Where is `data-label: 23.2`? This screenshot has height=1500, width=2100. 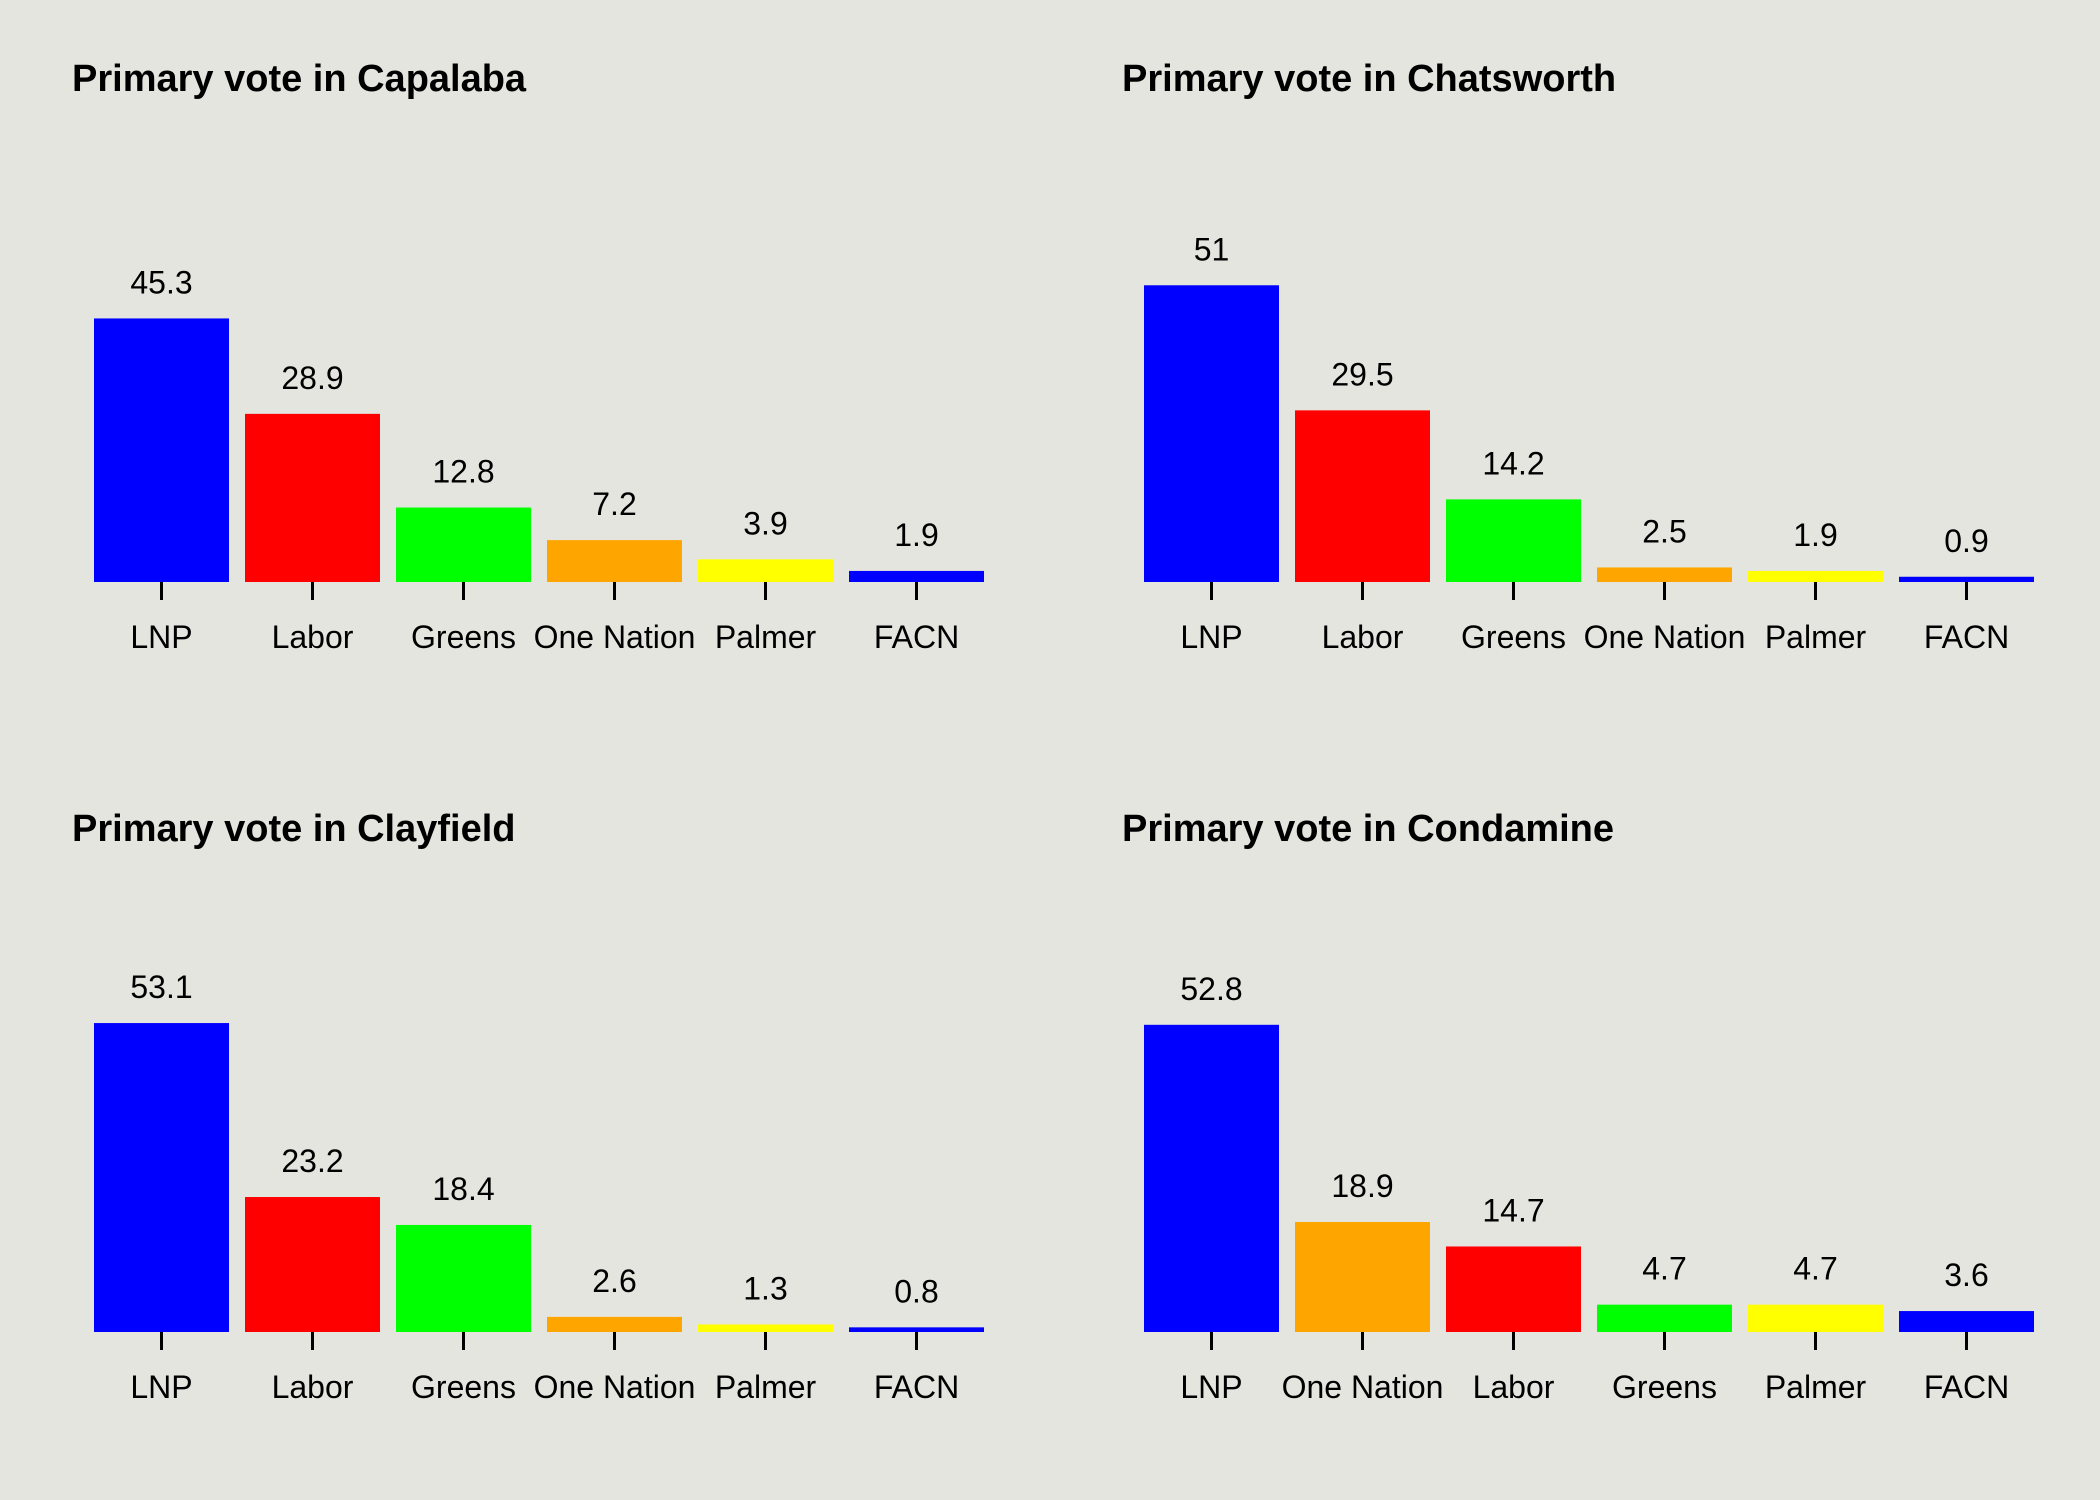 data-label: 23.2 is located at coordinates (312, 1161).